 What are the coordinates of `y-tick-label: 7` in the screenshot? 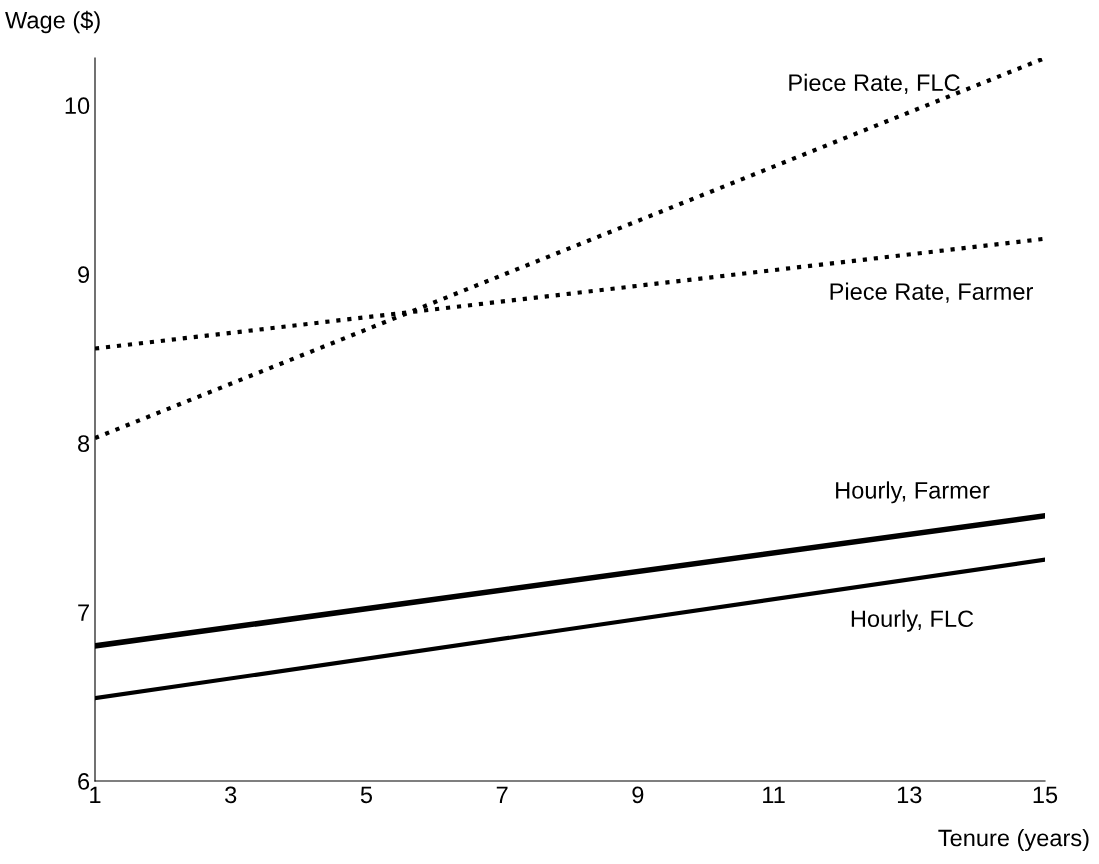 It's located at (83, 612).